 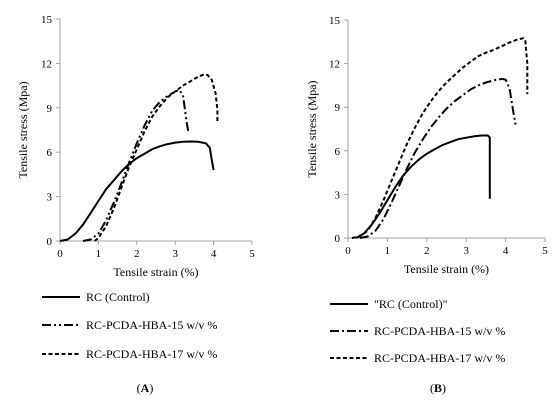 What do you see at coordinates (411, 304) in the screenshot?
I see `legend-label-1: "RC (Control)"` at bounding box center [411, 304].